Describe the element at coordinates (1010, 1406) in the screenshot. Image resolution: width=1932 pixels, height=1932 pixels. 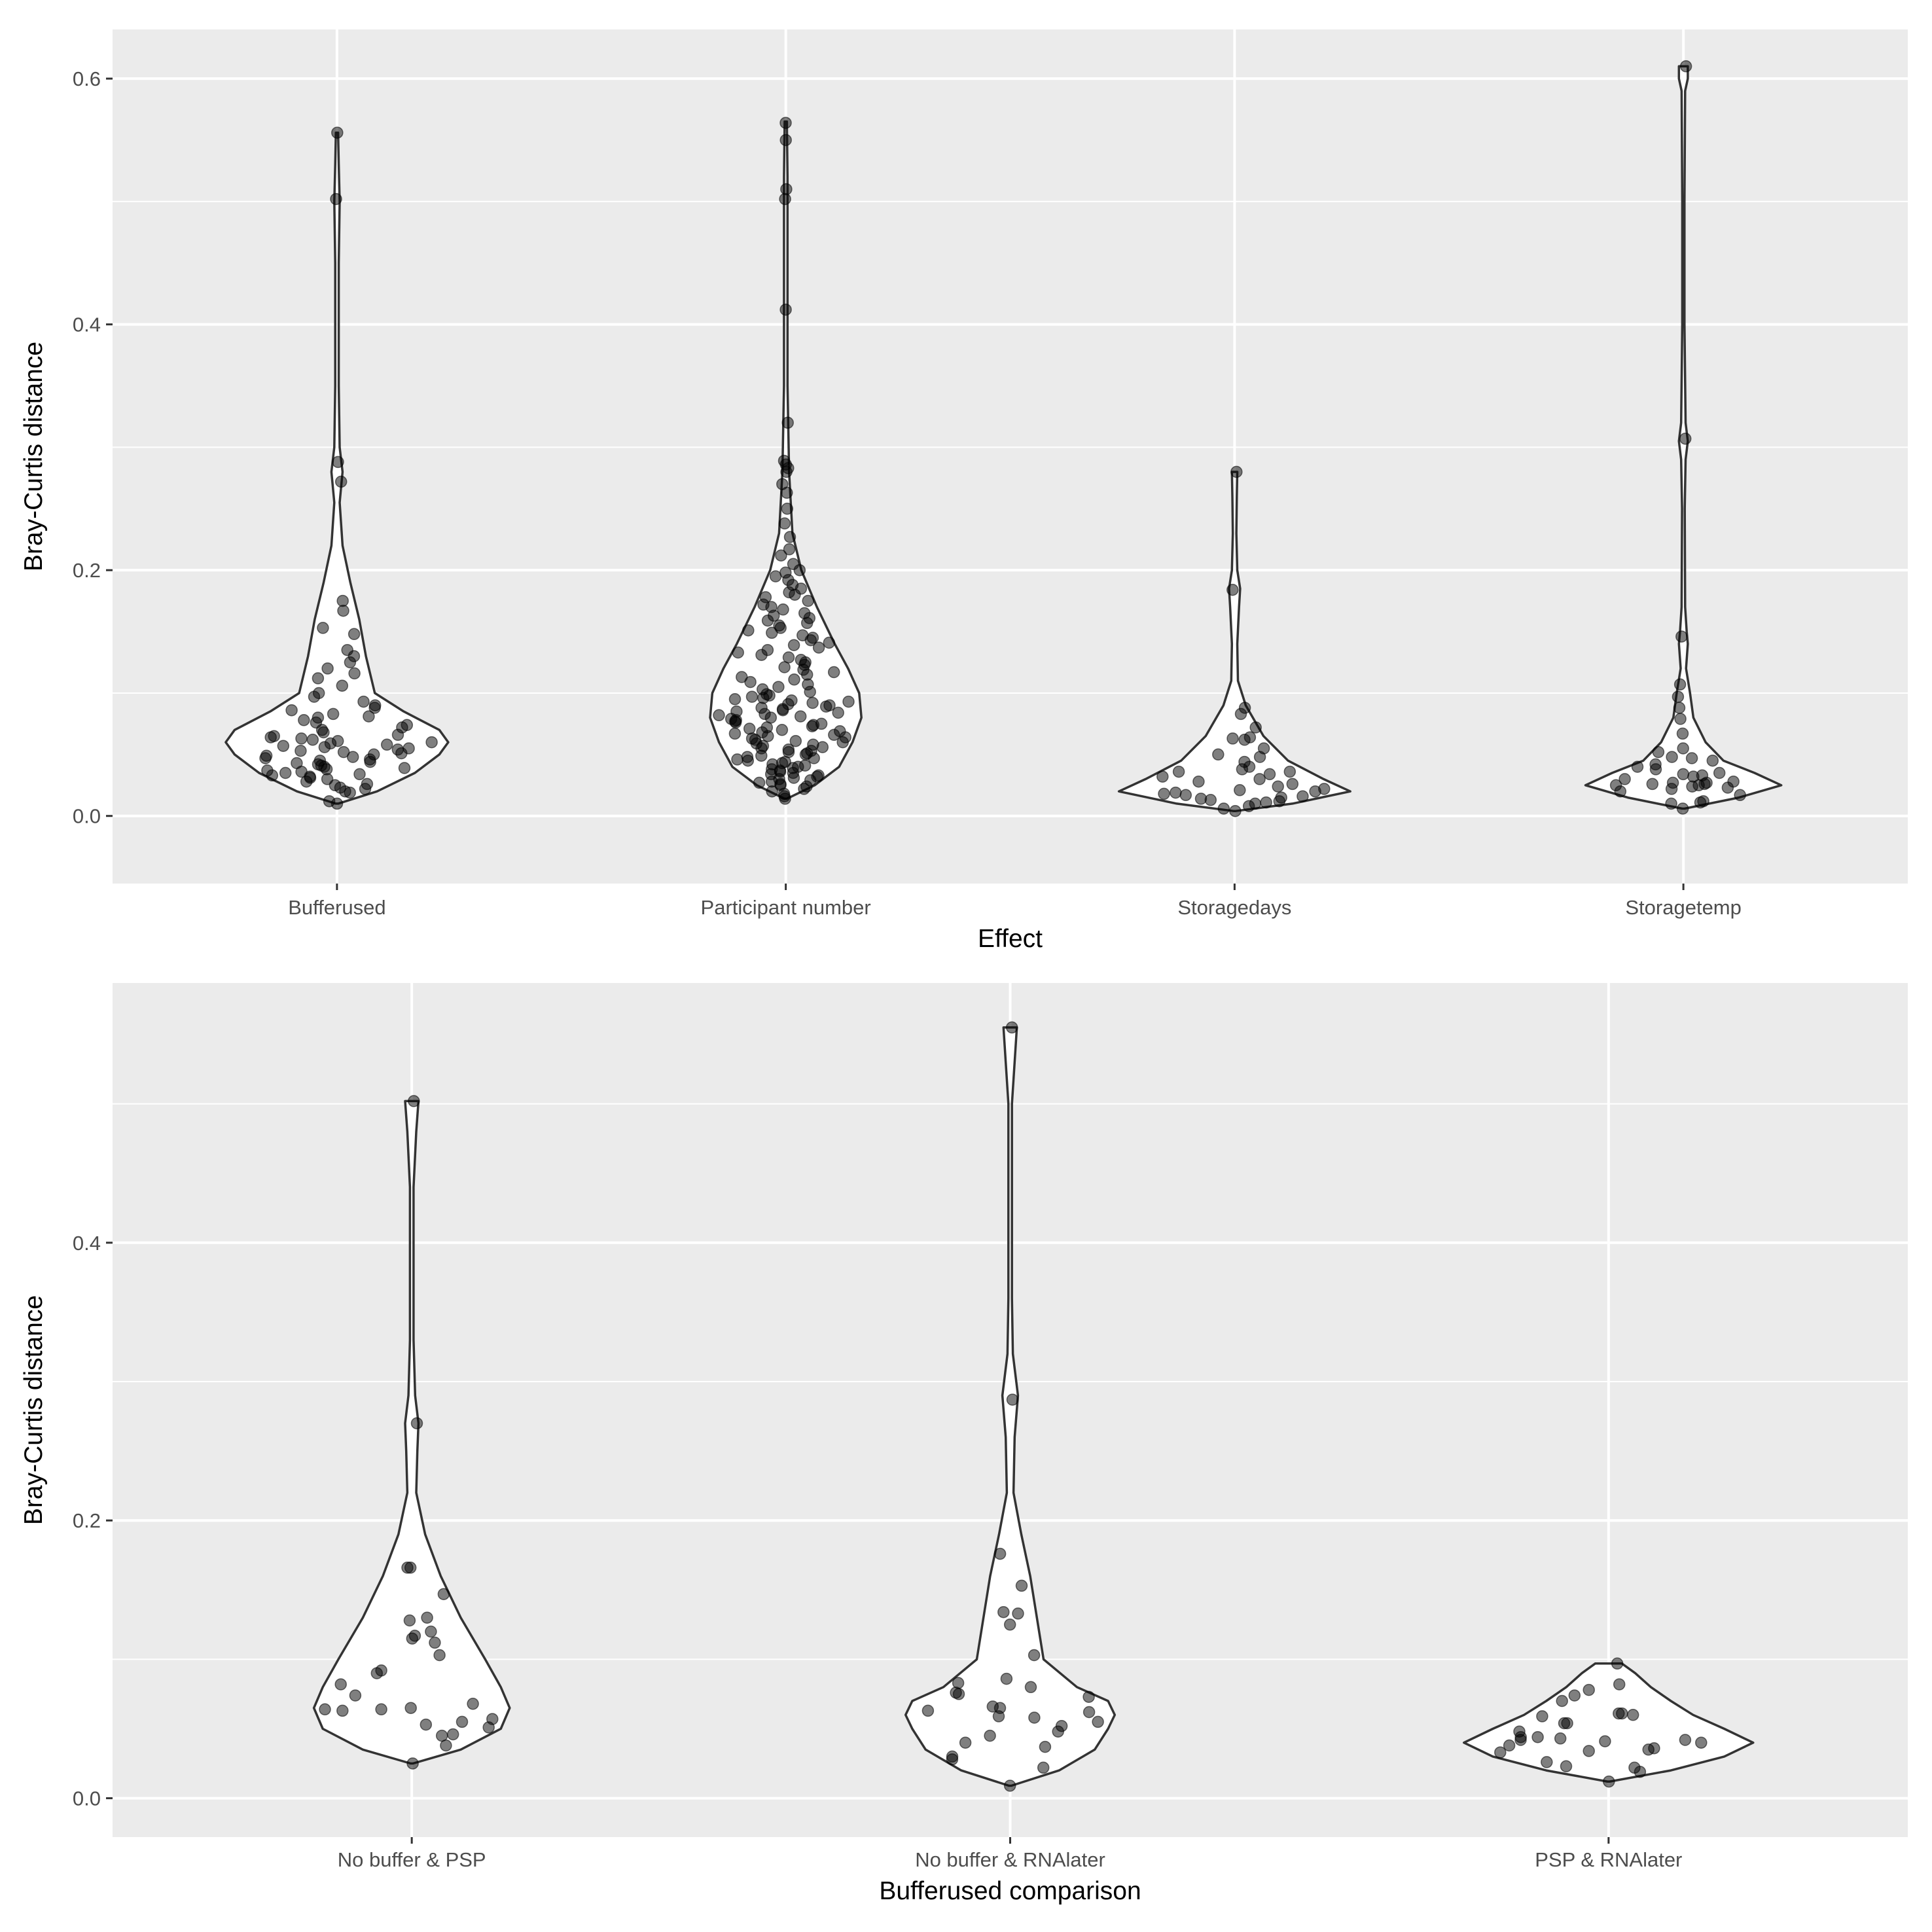
I see `violin-no-buffer-rnalater` at that location.